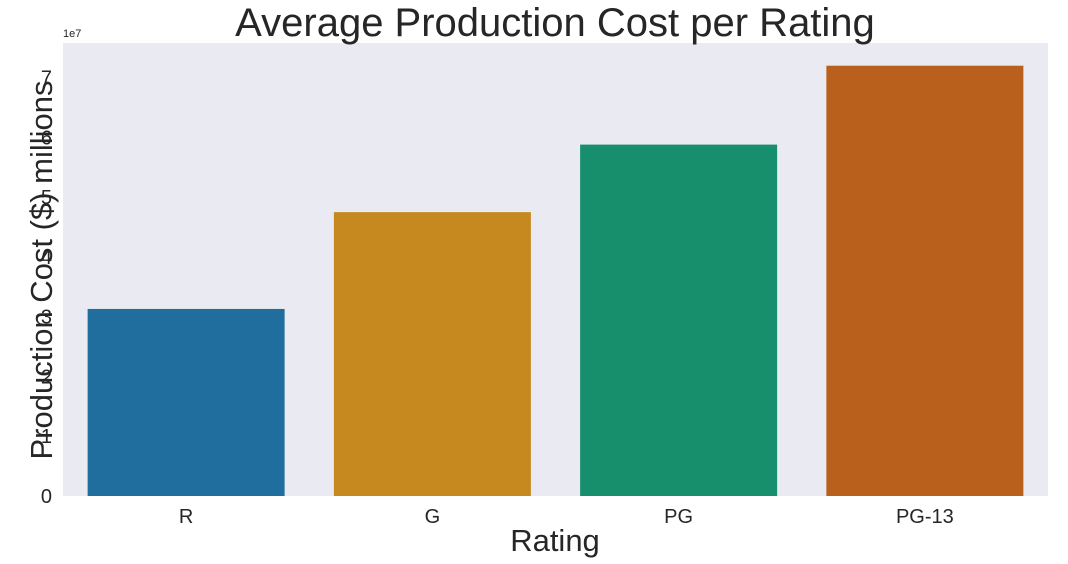 This screenshot has height=564, width=1068. I want to click on y-offset-label: 1e7, so click(72, 34).